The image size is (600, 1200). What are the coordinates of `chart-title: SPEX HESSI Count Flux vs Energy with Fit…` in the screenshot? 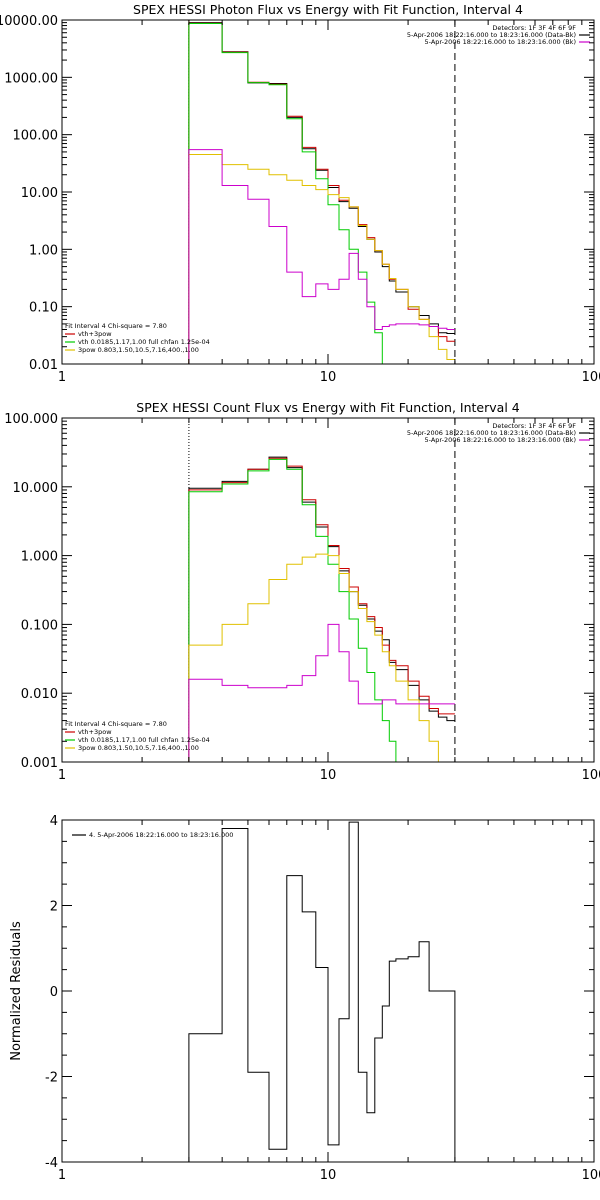 It's located at (327, 407).